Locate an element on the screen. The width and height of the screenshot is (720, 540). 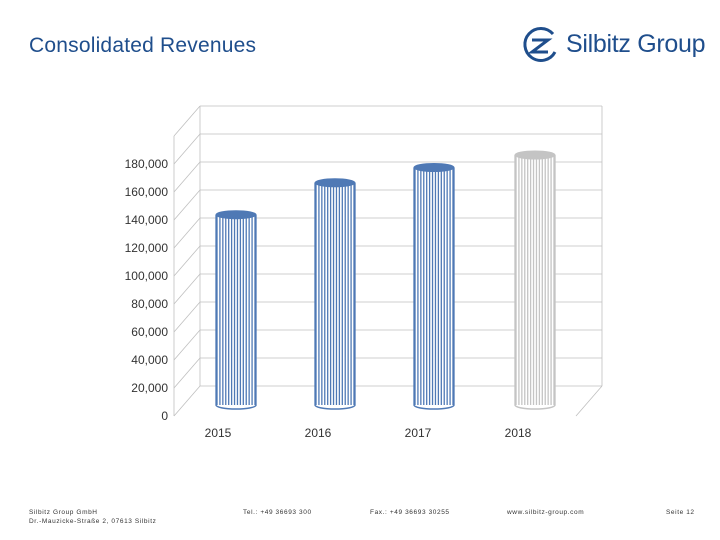
y-tick-label: 140,000 is located at coordinates (147, 220).